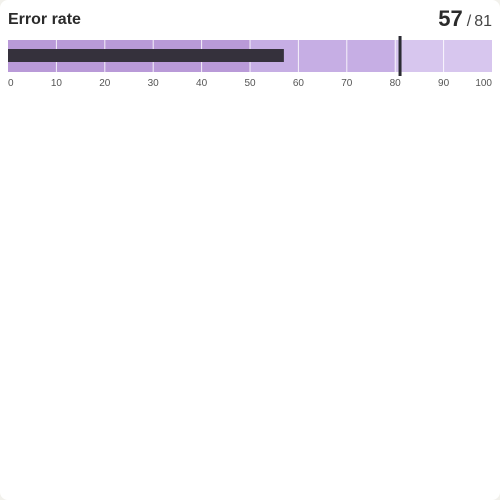 The image size is (500, 500). I want to click on value-bar, so click(146, 55).